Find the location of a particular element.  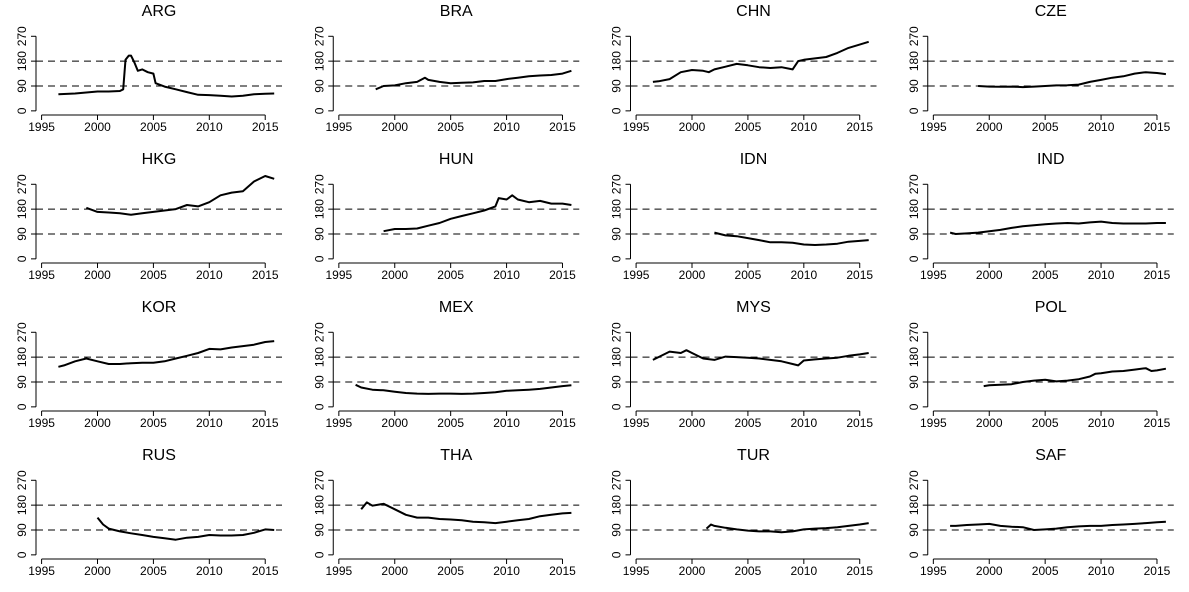

panel-title: IND is located at coordinates (1051, 159).